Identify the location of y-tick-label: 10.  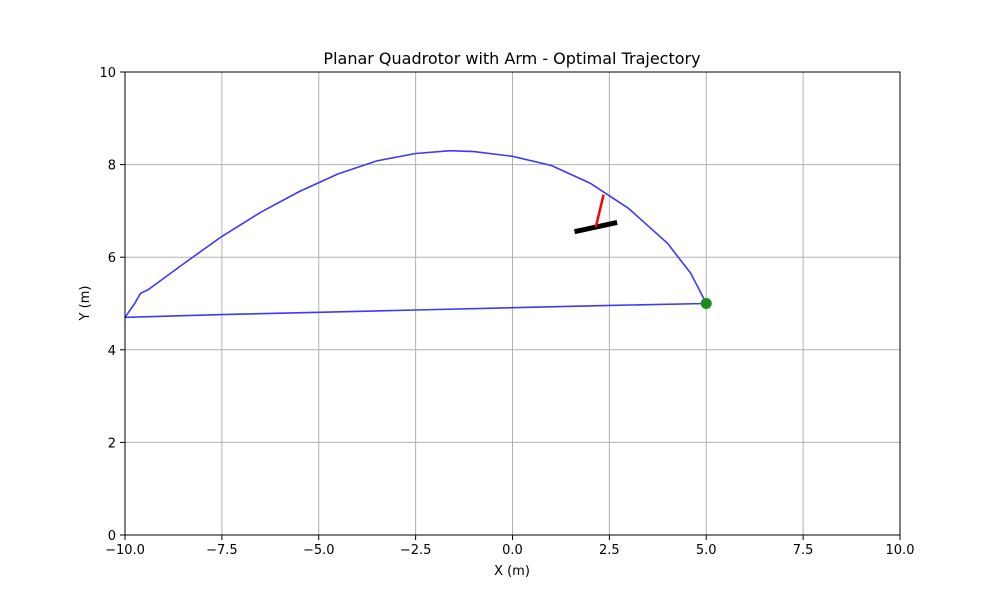
(107, 73).